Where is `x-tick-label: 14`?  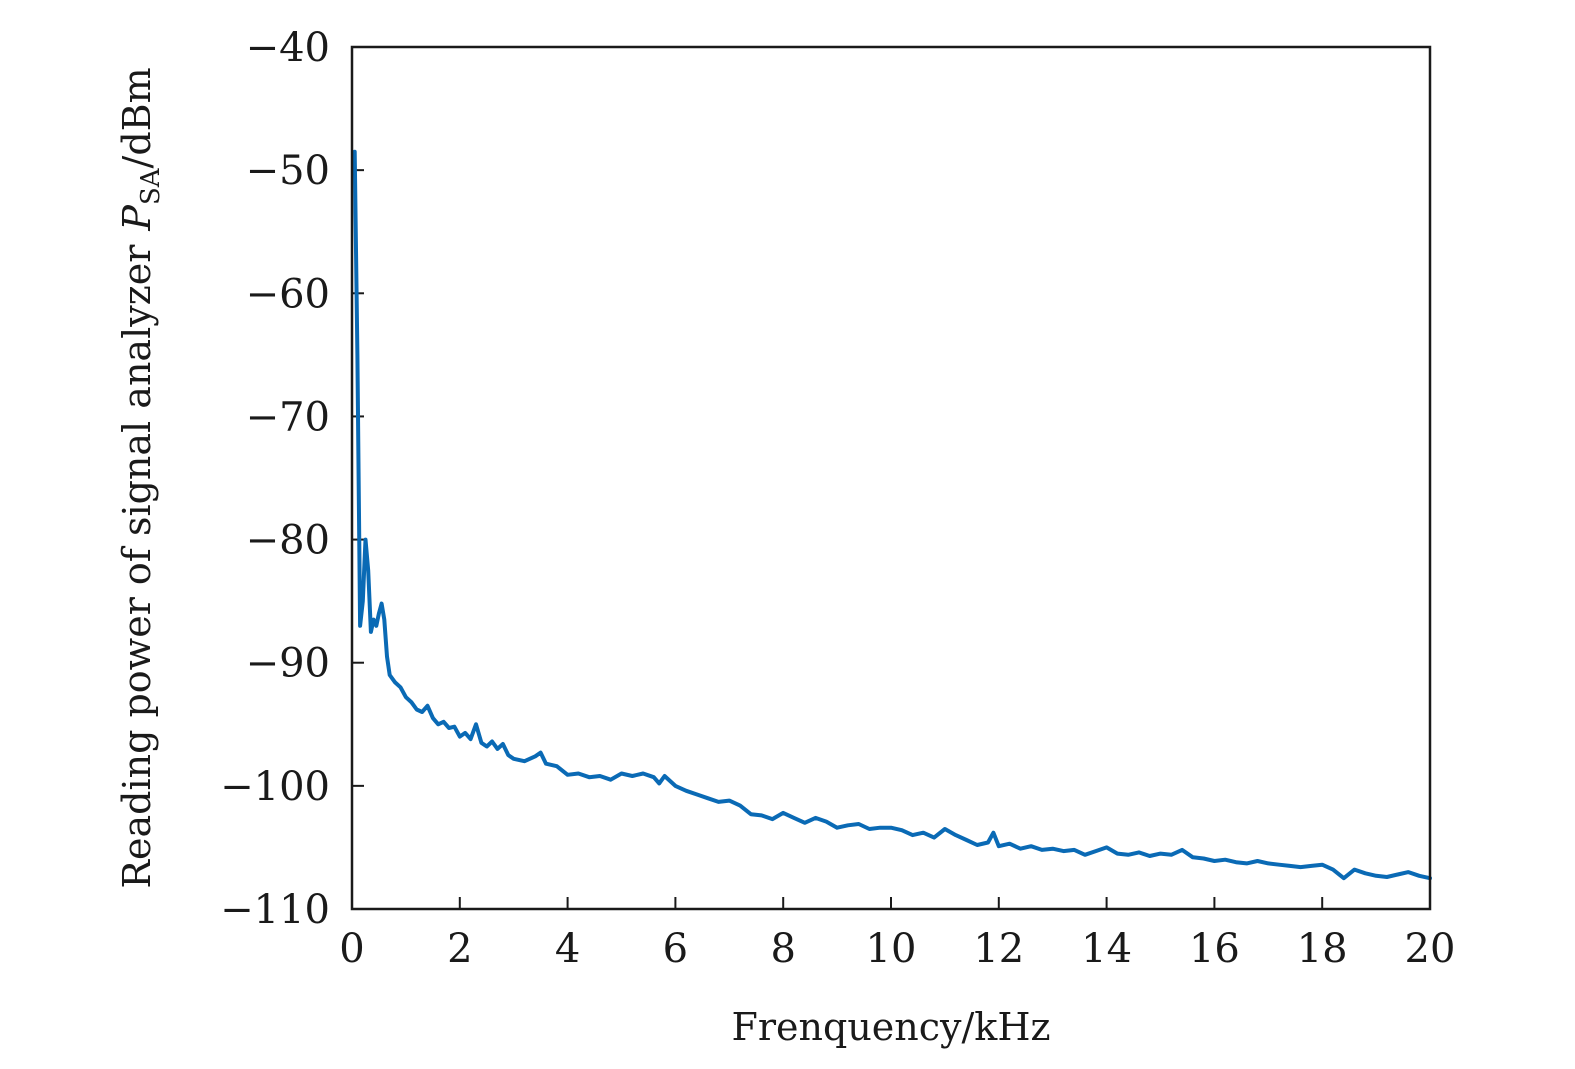 x-tick-label: 14 is located at coordinates (1106, 949).